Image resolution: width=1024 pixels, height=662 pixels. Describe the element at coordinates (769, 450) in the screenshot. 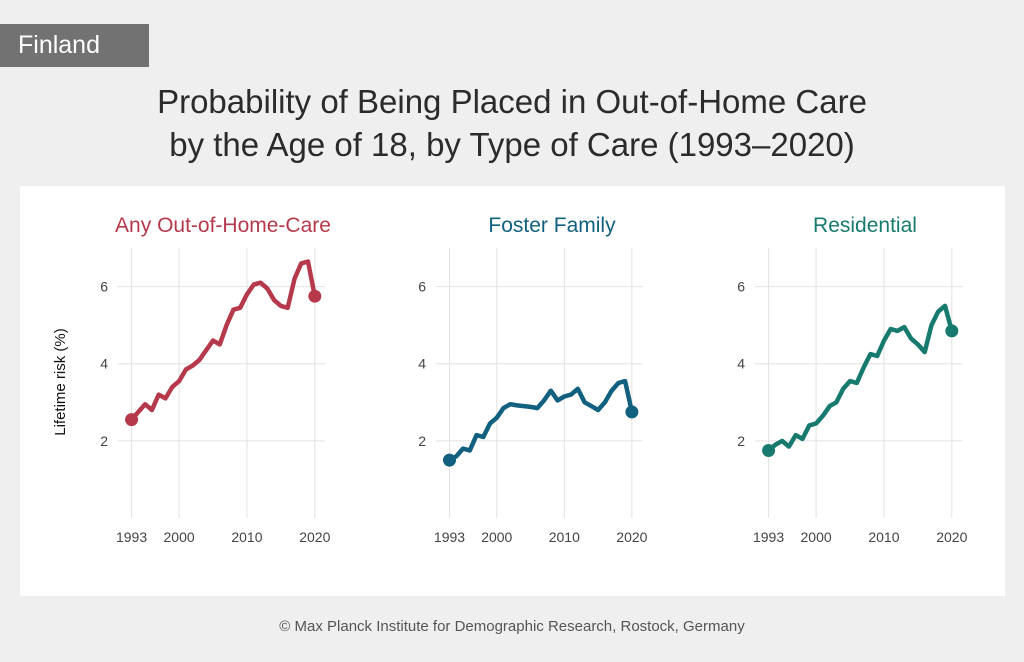

I see `panel-3-start-point` at that location.